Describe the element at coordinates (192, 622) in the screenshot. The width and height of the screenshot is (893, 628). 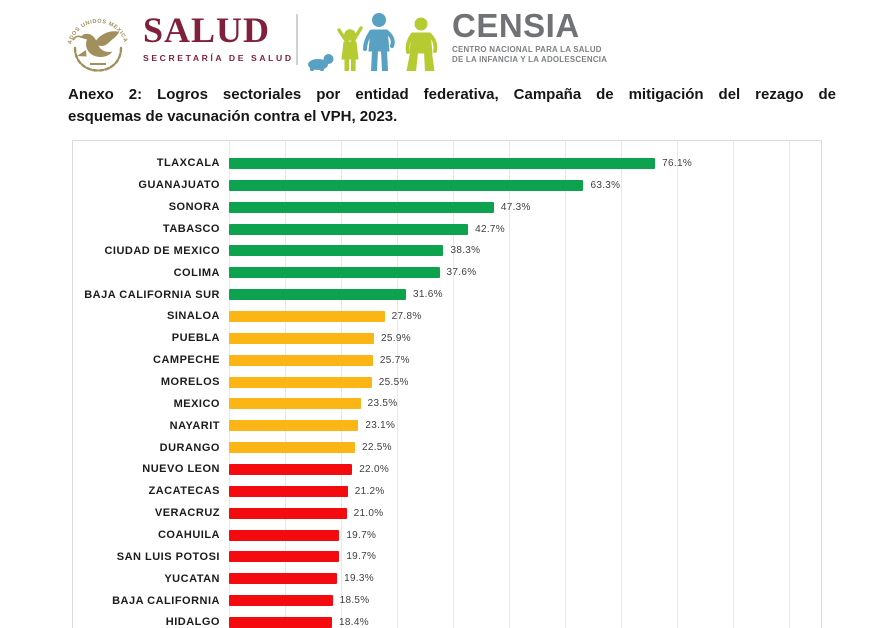
I see `state-label: HIDALGO` at that location.